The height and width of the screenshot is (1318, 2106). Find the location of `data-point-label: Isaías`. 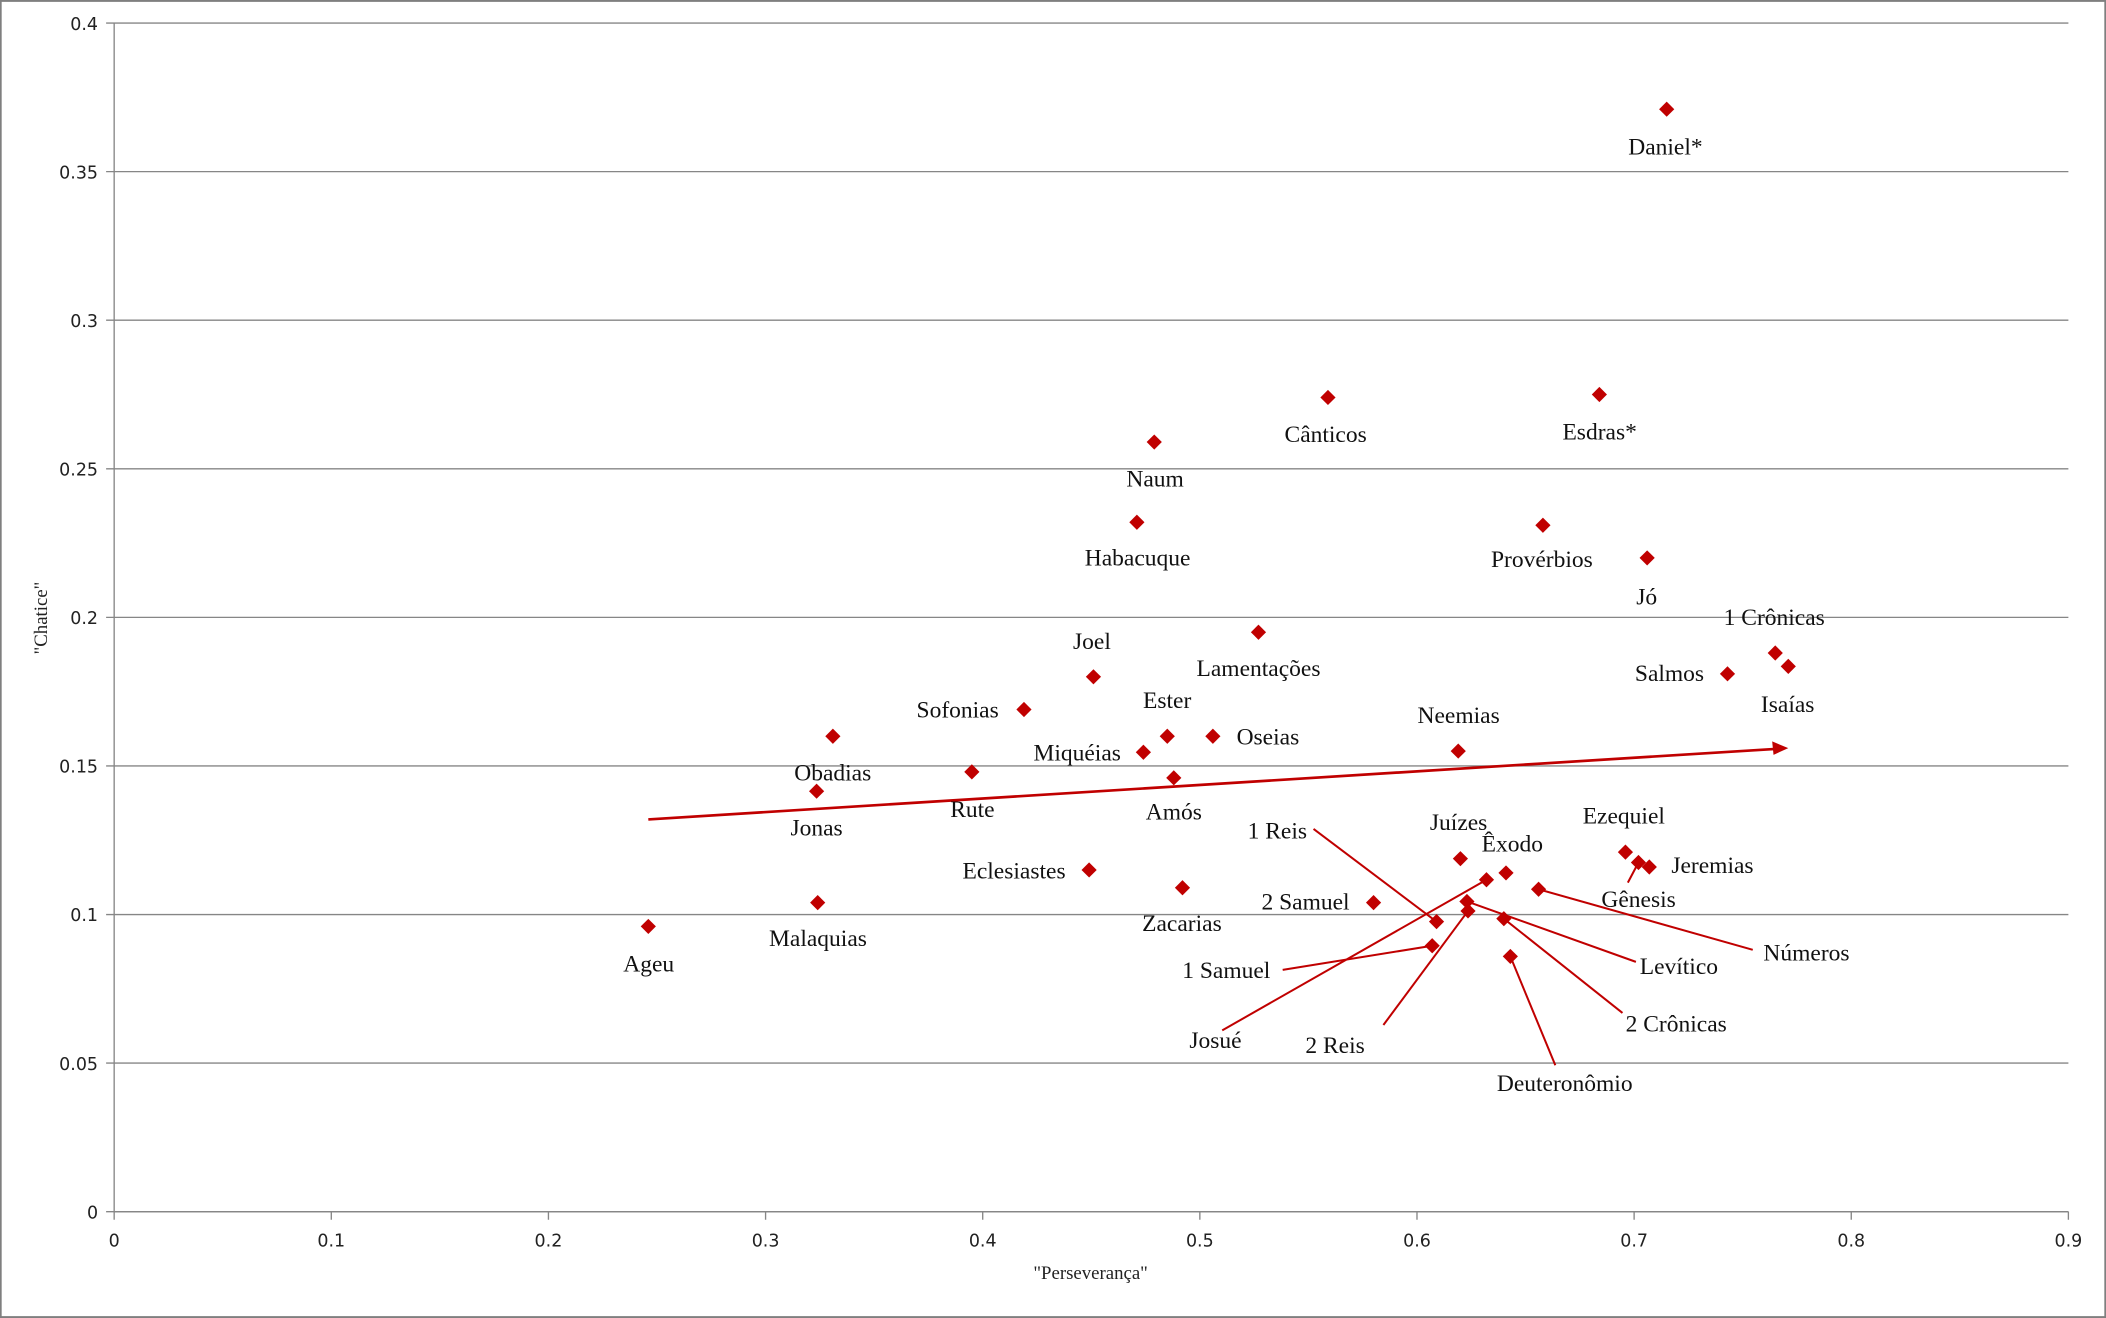

data-point-label: Isaías is located at coordinates (1788, 705).